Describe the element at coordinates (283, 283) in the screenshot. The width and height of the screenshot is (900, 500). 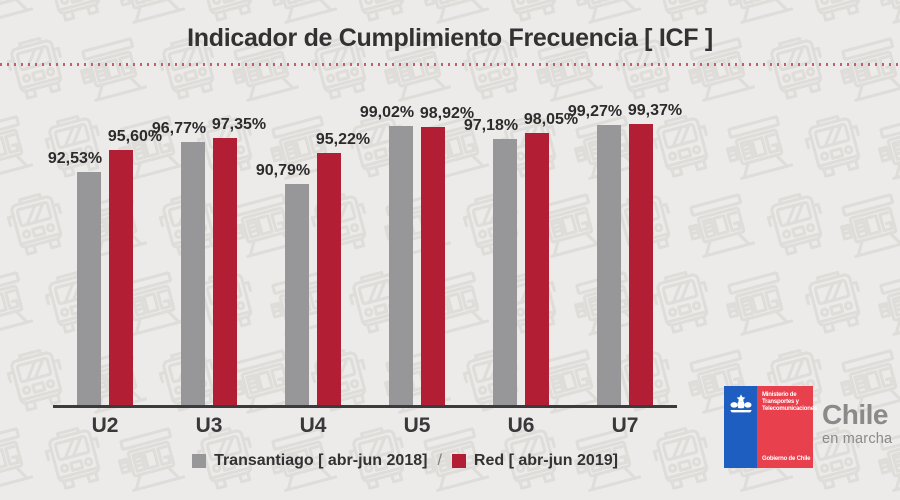
I see `bar-transantiago-2018: 90,79%` at that location.